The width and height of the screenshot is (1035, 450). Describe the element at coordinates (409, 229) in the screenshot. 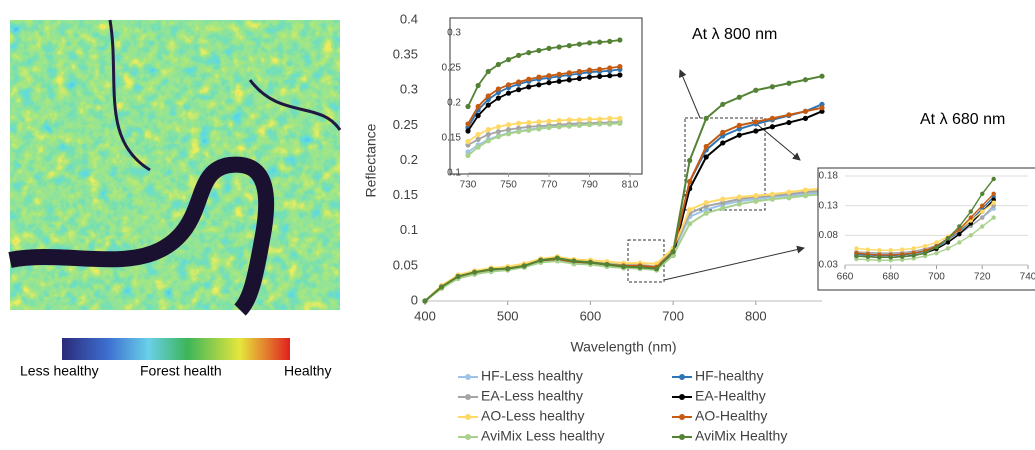

I see `y-tick-label: 0.1` at that location.